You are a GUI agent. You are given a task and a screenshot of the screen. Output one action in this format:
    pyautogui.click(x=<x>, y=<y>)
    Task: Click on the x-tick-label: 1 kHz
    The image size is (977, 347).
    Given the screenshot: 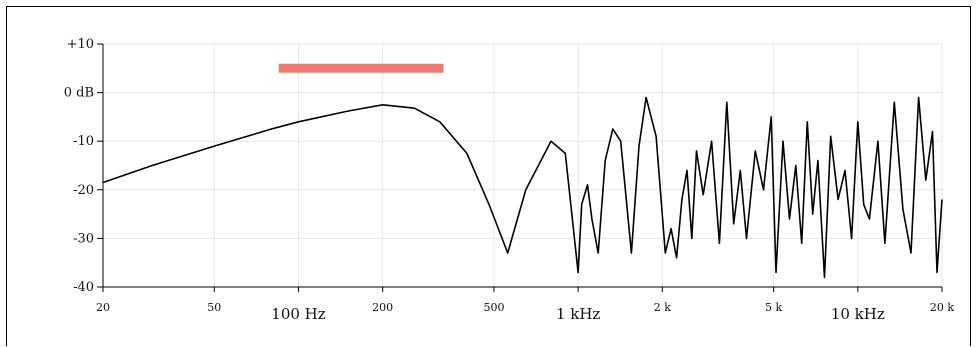 What is the action you would take?
    pyautogui.click(x=578, y=314)
    